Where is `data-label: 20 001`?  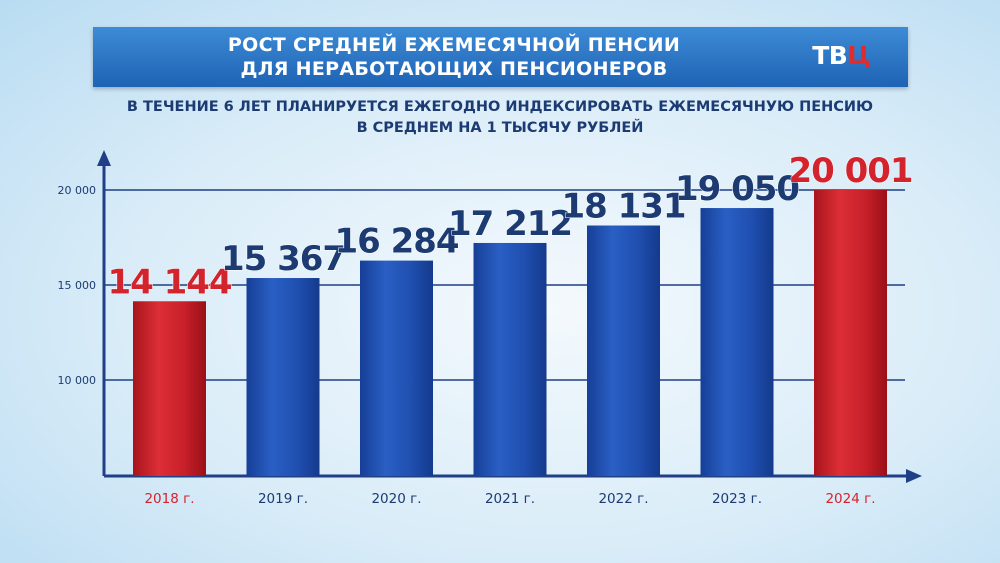
data-label: 20 001 is located at coordinates (850, 171).